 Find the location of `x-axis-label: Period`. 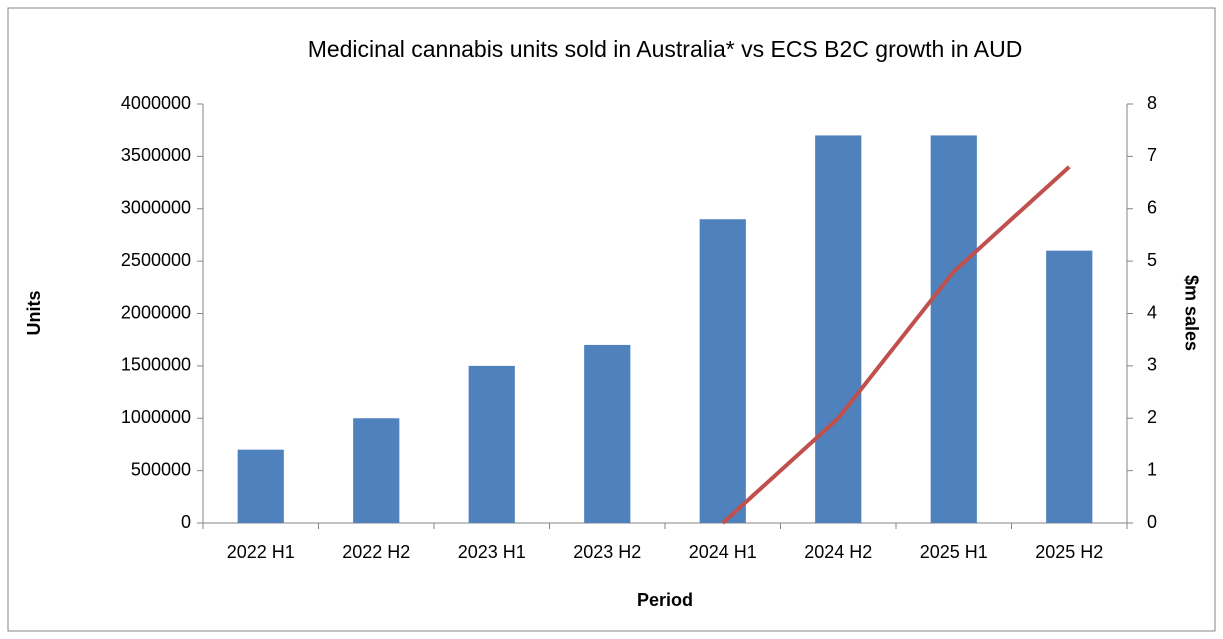

x-axis-label: Period is located at coordinates (665, 600).